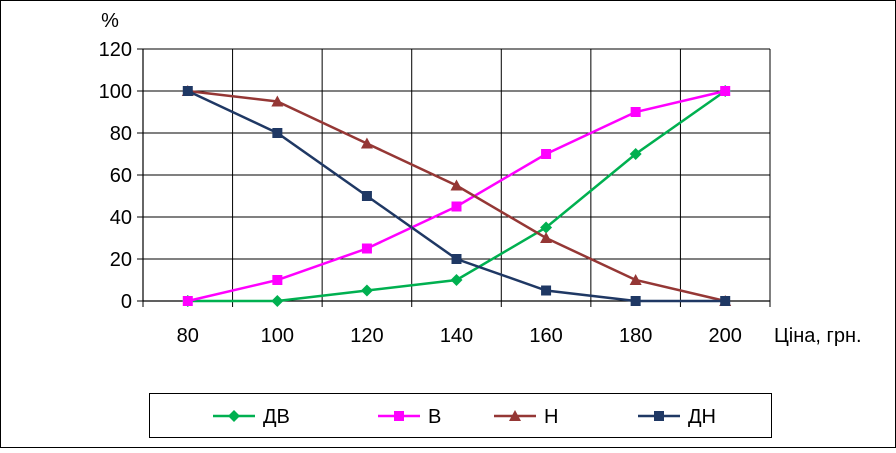 The image size is (896, 453). What do you see at coordinates (725, 336) in the screenshot?
I see `x-tick-label: 200` at bounding box center [725, 336].